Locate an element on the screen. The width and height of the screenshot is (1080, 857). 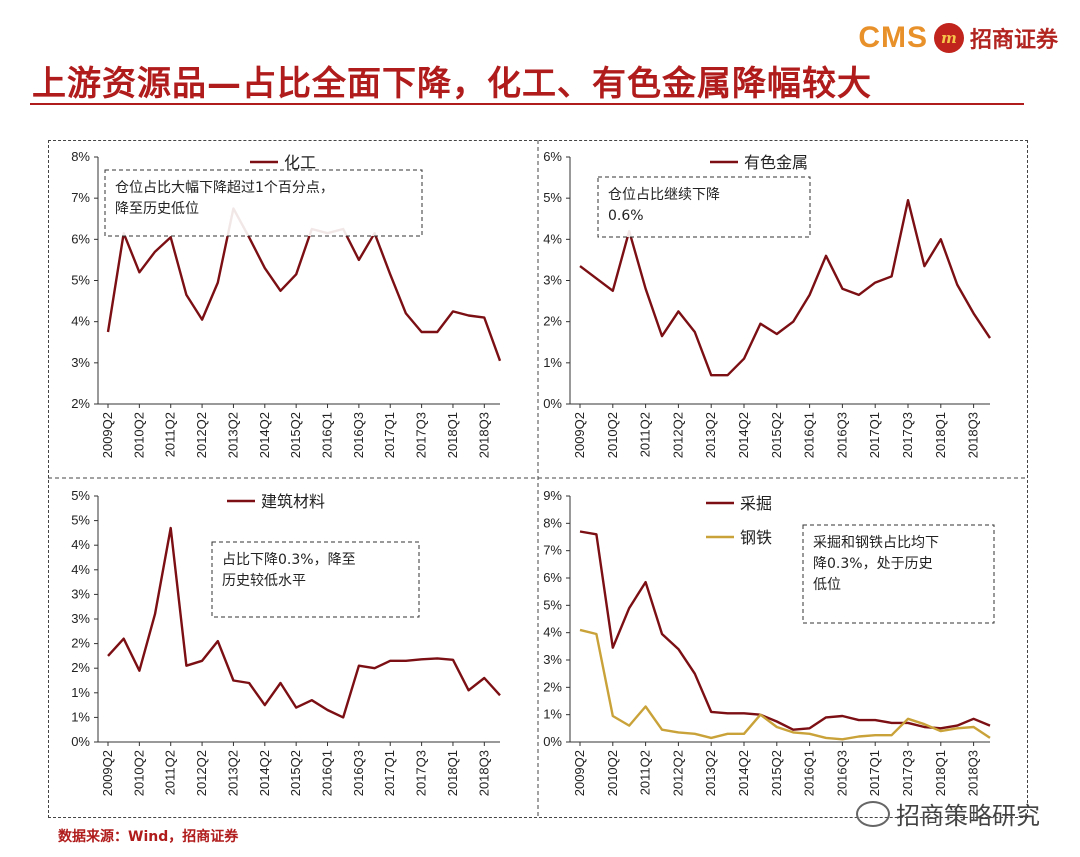
legend-label: 有色金属 is located at coordinates (776, 162).